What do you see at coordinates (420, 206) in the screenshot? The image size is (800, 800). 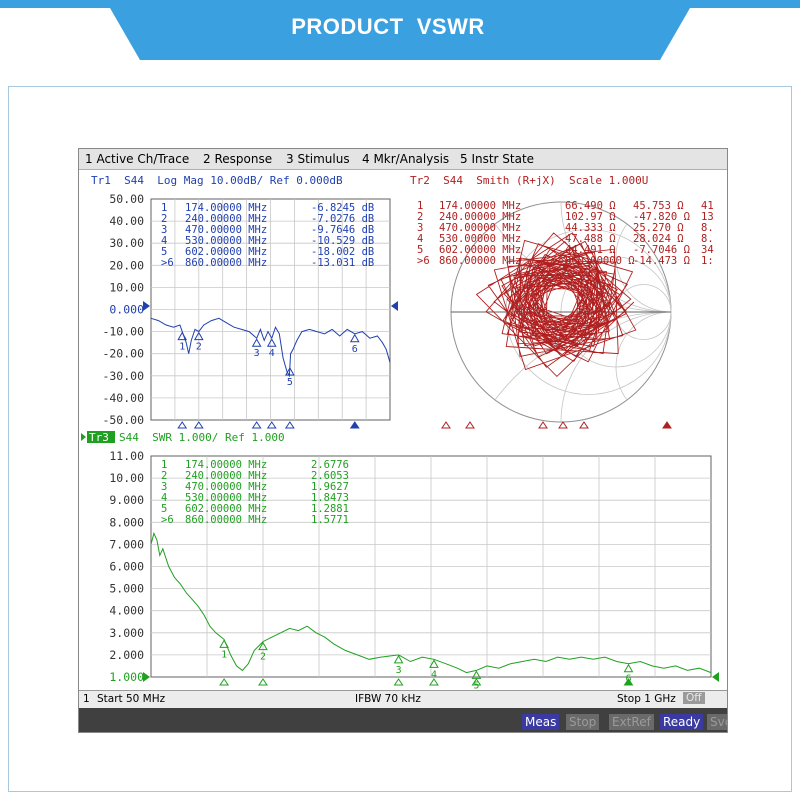 I see `smith-marker-label: 1` at bounding box center [420, 206].